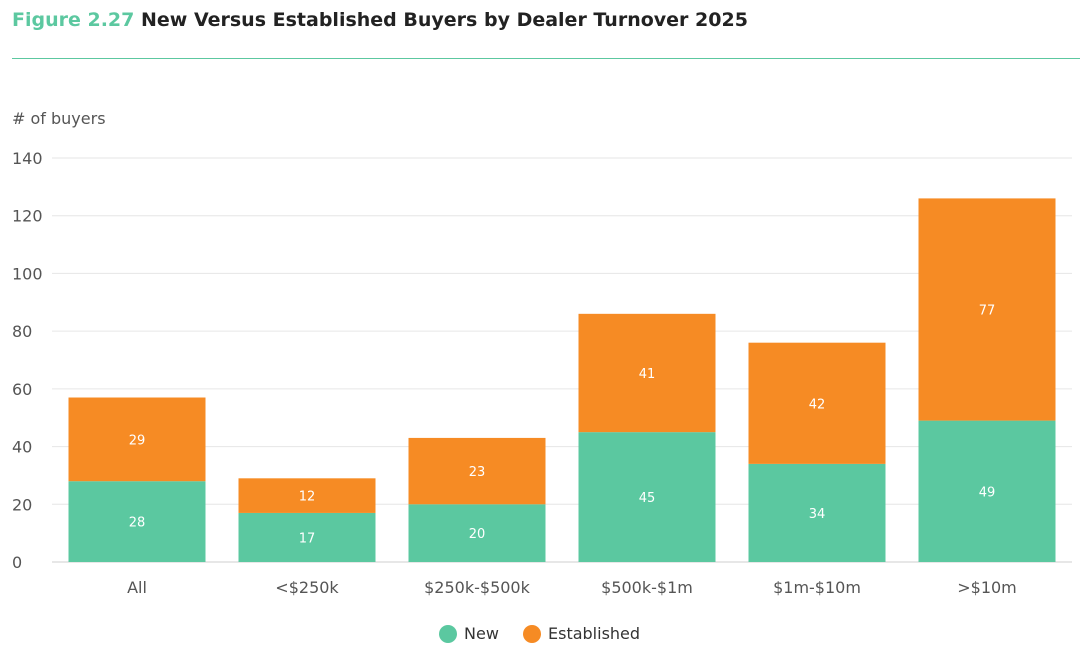 Image resolution: width=1080 pixels, height=651 pixels. What do you see at coordinates (22, 447) in the screenshot?
I see `y-tick-label: 40` at bounding box center [22, 447].